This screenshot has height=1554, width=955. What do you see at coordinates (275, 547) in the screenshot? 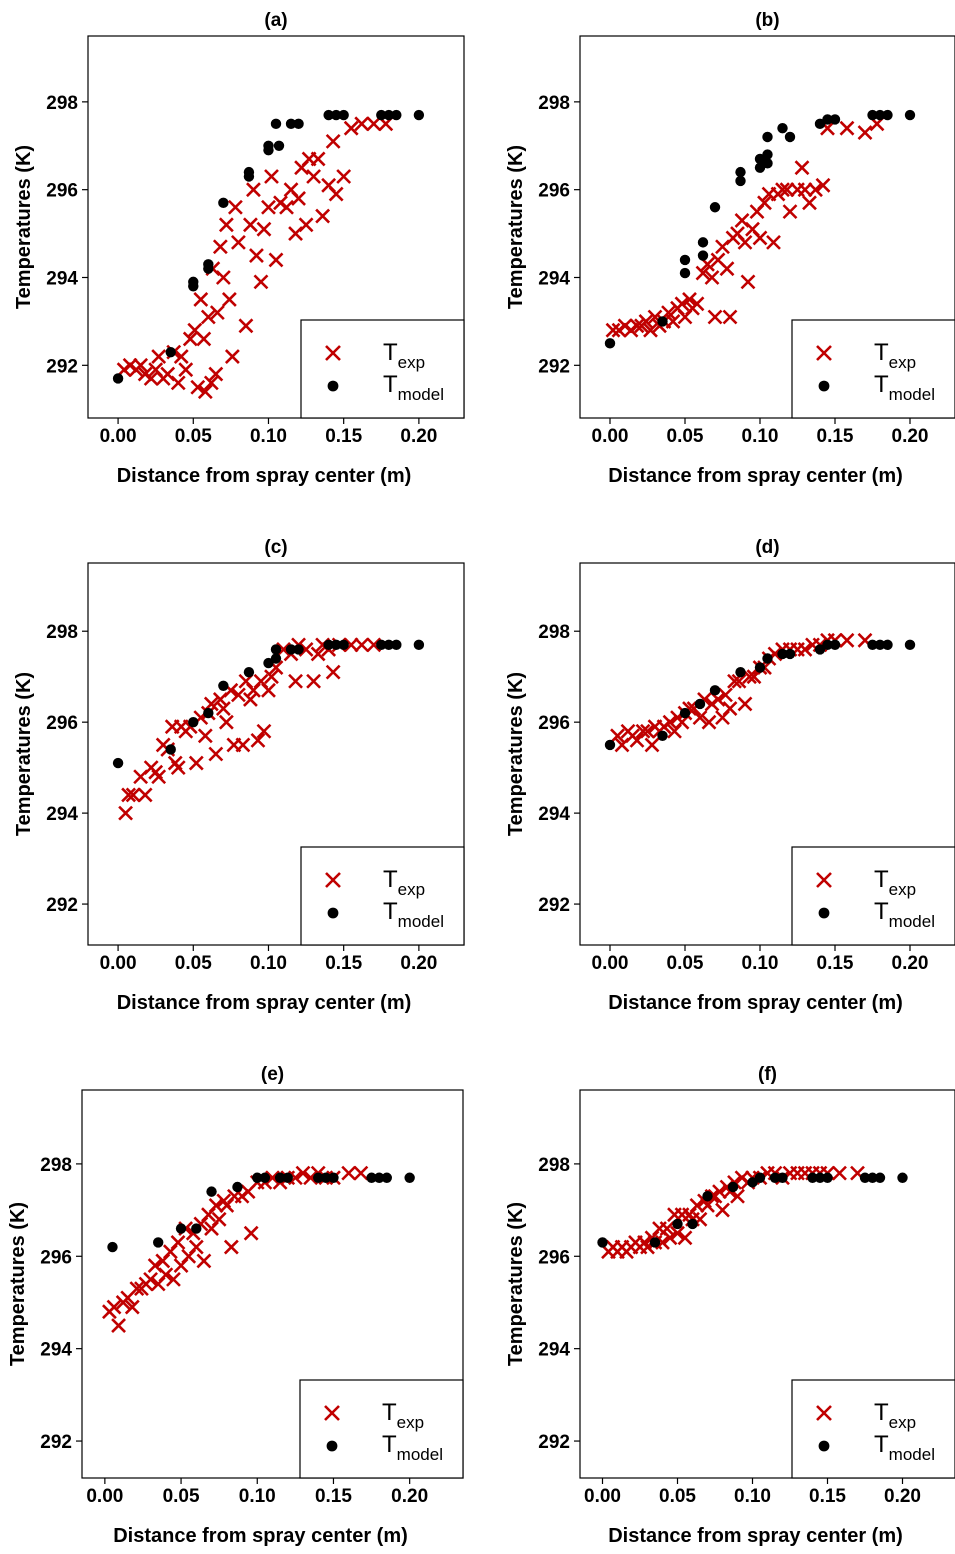
I see `panel-title: (c)` at bounding box center [275, 547].